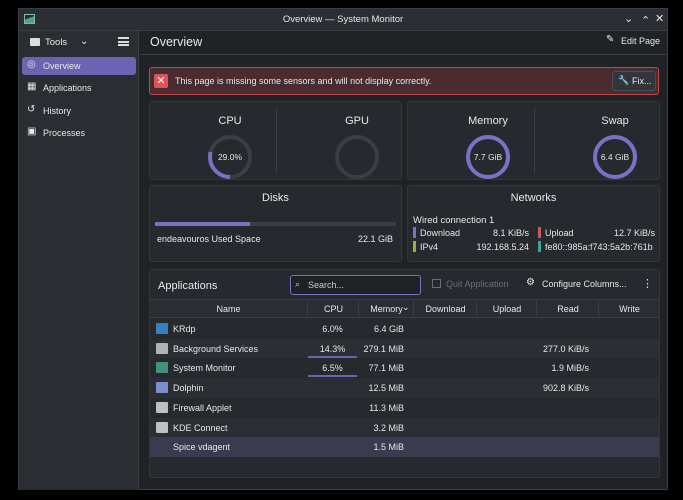 The image size is (683, 500). I want to click on column-header: Upload, so click(506, 309).